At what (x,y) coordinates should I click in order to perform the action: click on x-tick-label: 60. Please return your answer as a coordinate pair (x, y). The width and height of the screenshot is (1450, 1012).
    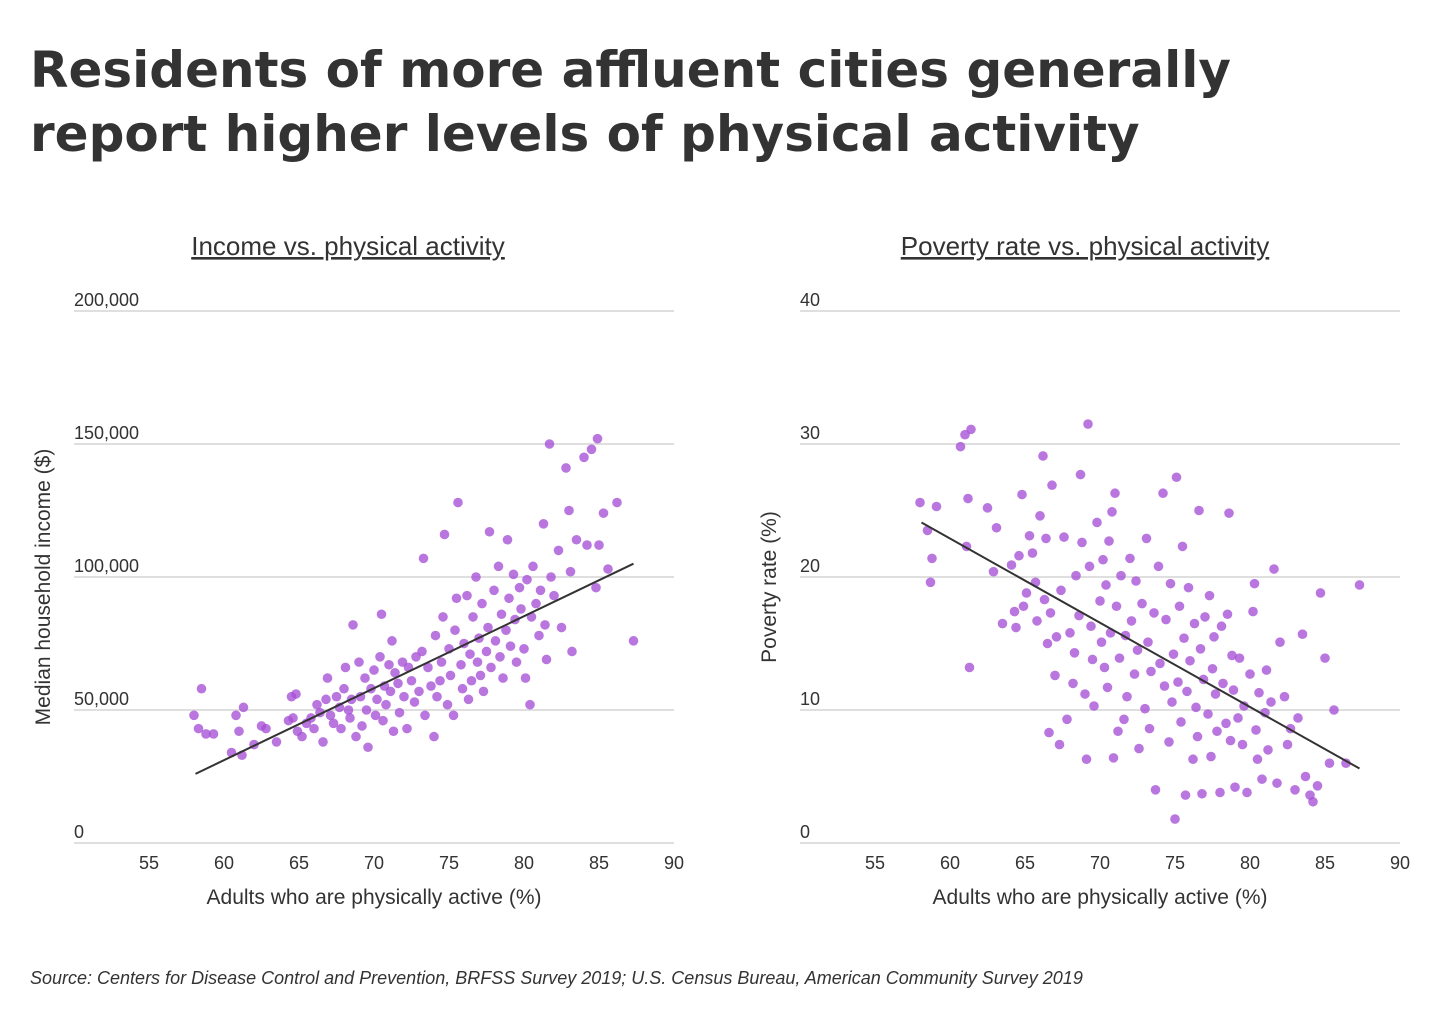
    Looking at the image, I should click on (224, 863).